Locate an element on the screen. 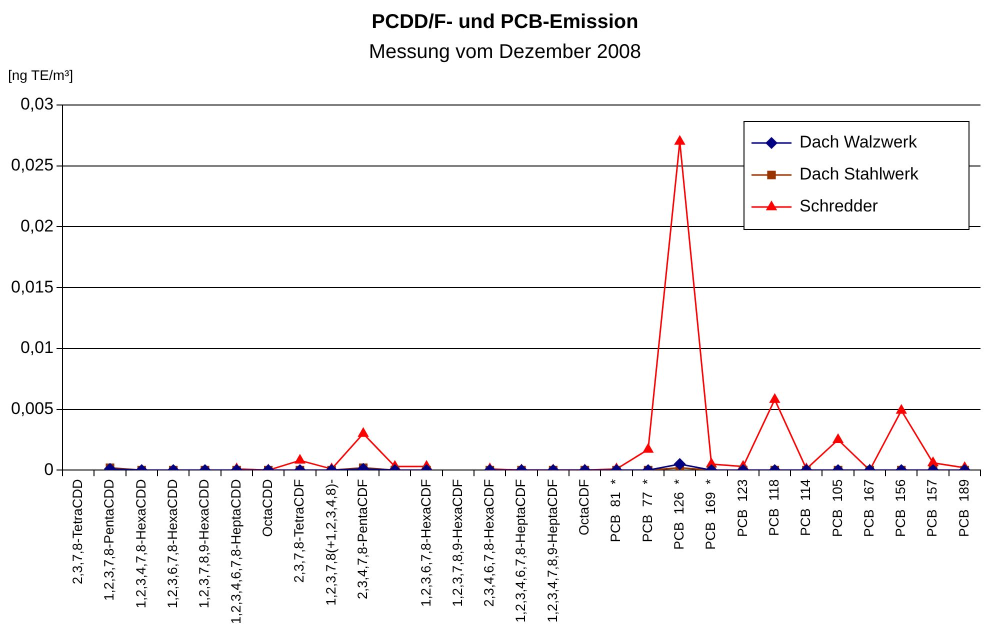 This screenshot has height=629, width=987. x-tick-label: 1,2,3,7,8-PentaCDD is located at coordinates (109, 539).